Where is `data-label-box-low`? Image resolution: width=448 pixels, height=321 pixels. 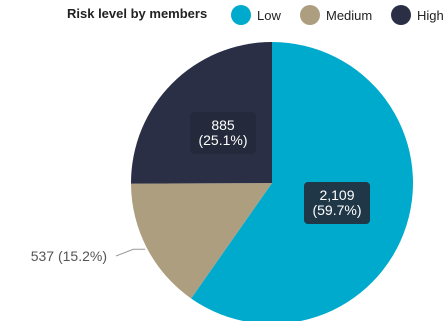
data-label-box-low is located at coordinates (337, 203).